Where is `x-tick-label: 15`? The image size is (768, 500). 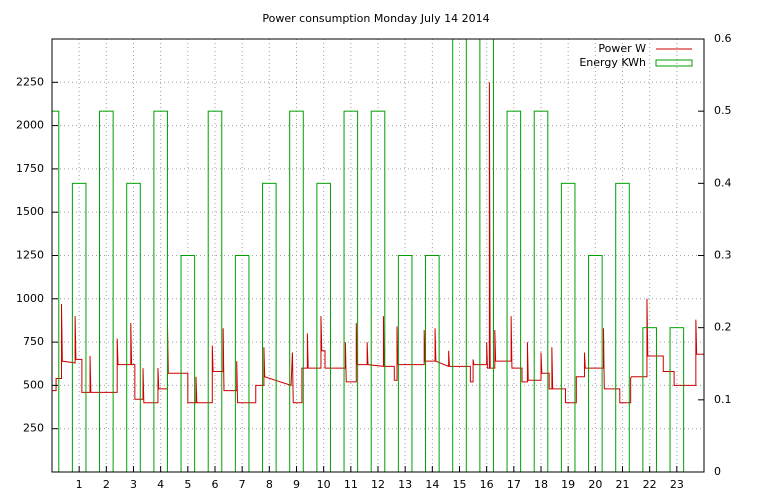
x-tick-label: 15 is located at coordinates (460, 484).